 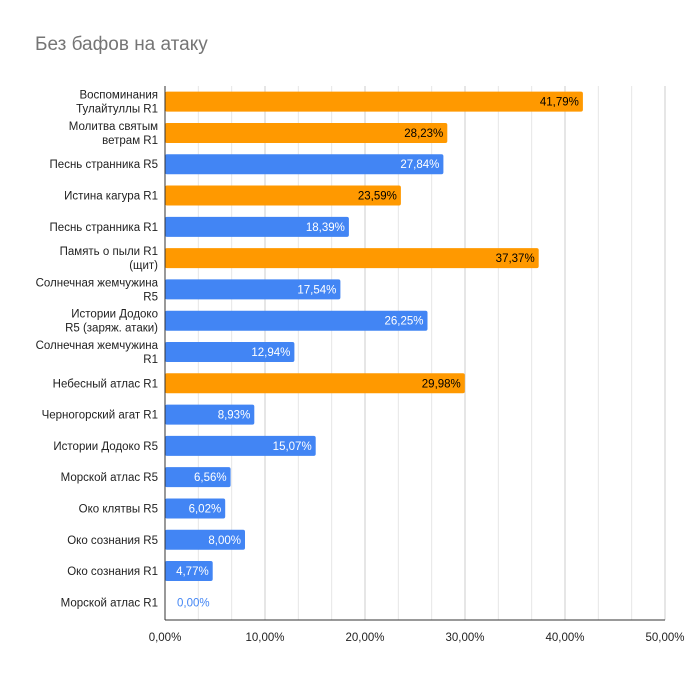 I want to click on category-label: Истина кагура R1, so click(x=111, y=197).